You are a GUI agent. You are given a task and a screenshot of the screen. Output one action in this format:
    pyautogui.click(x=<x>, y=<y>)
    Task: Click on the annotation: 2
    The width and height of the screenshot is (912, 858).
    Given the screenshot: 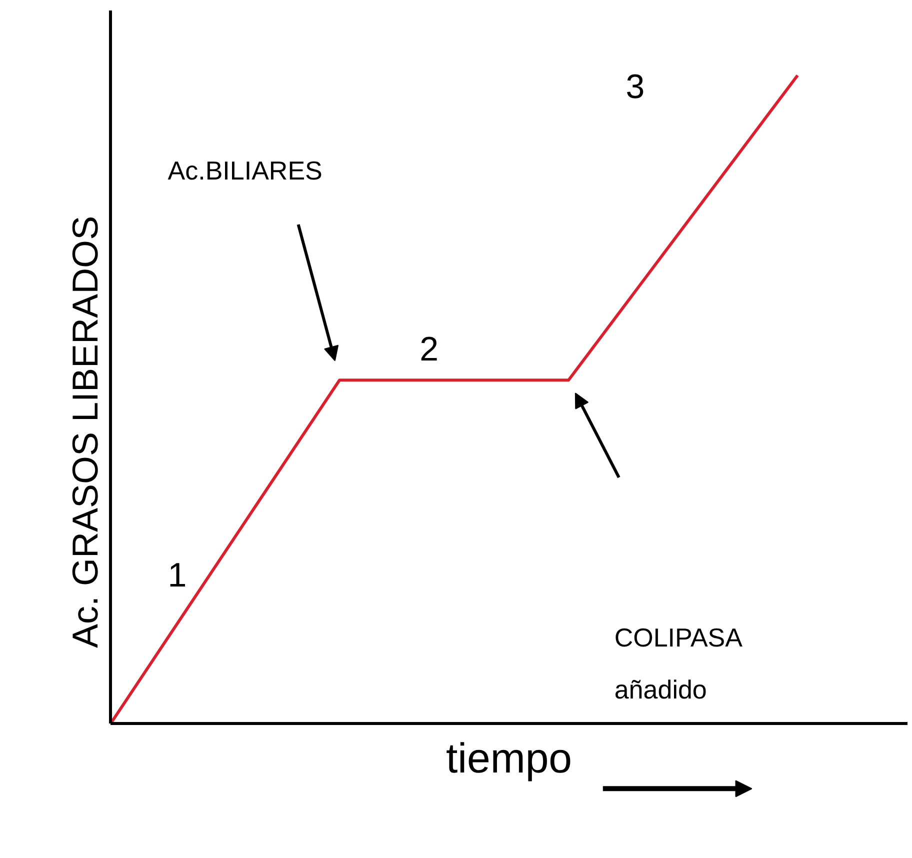 What is the action you would take?
    pyautogui.click(x=429, y=349)
    